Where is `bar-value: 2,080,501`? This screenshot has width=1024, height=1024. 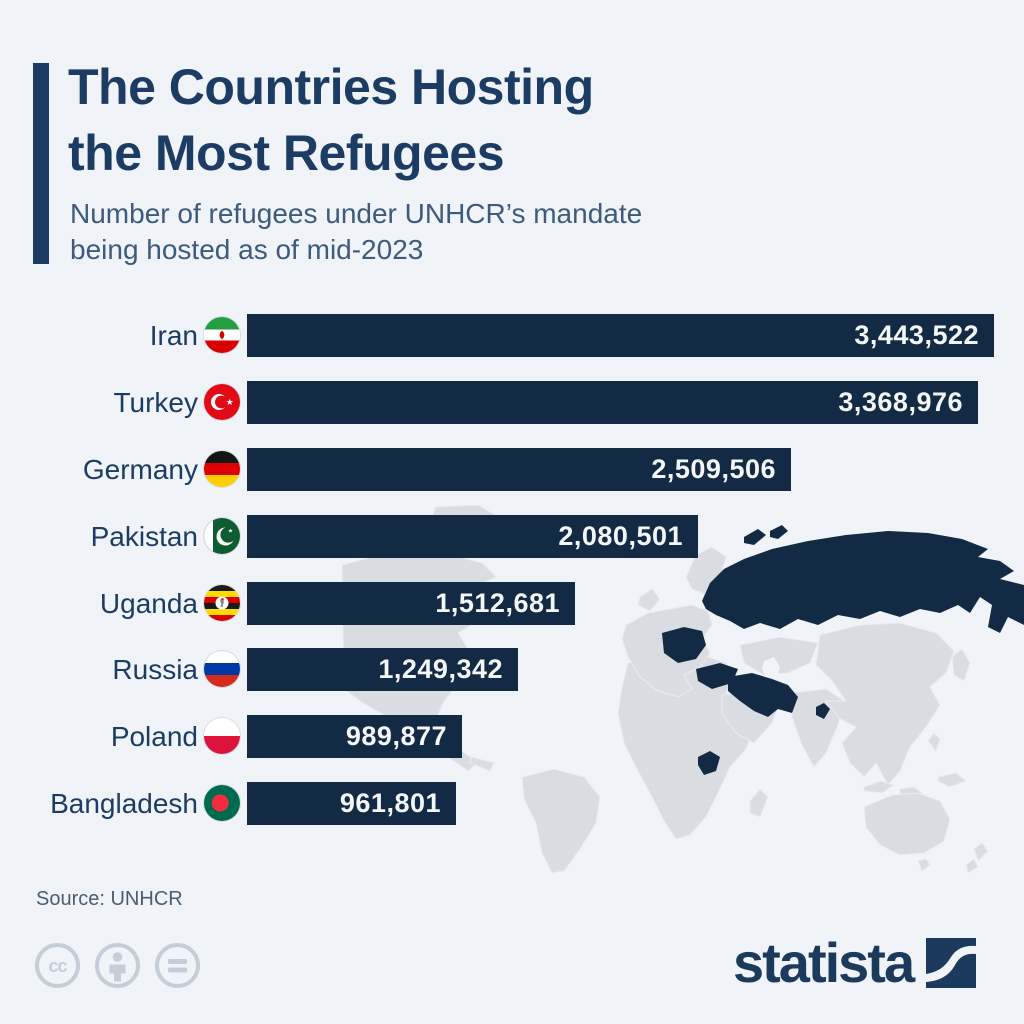 bar-value: 2,080,501 is located at coordinates (620, 536).